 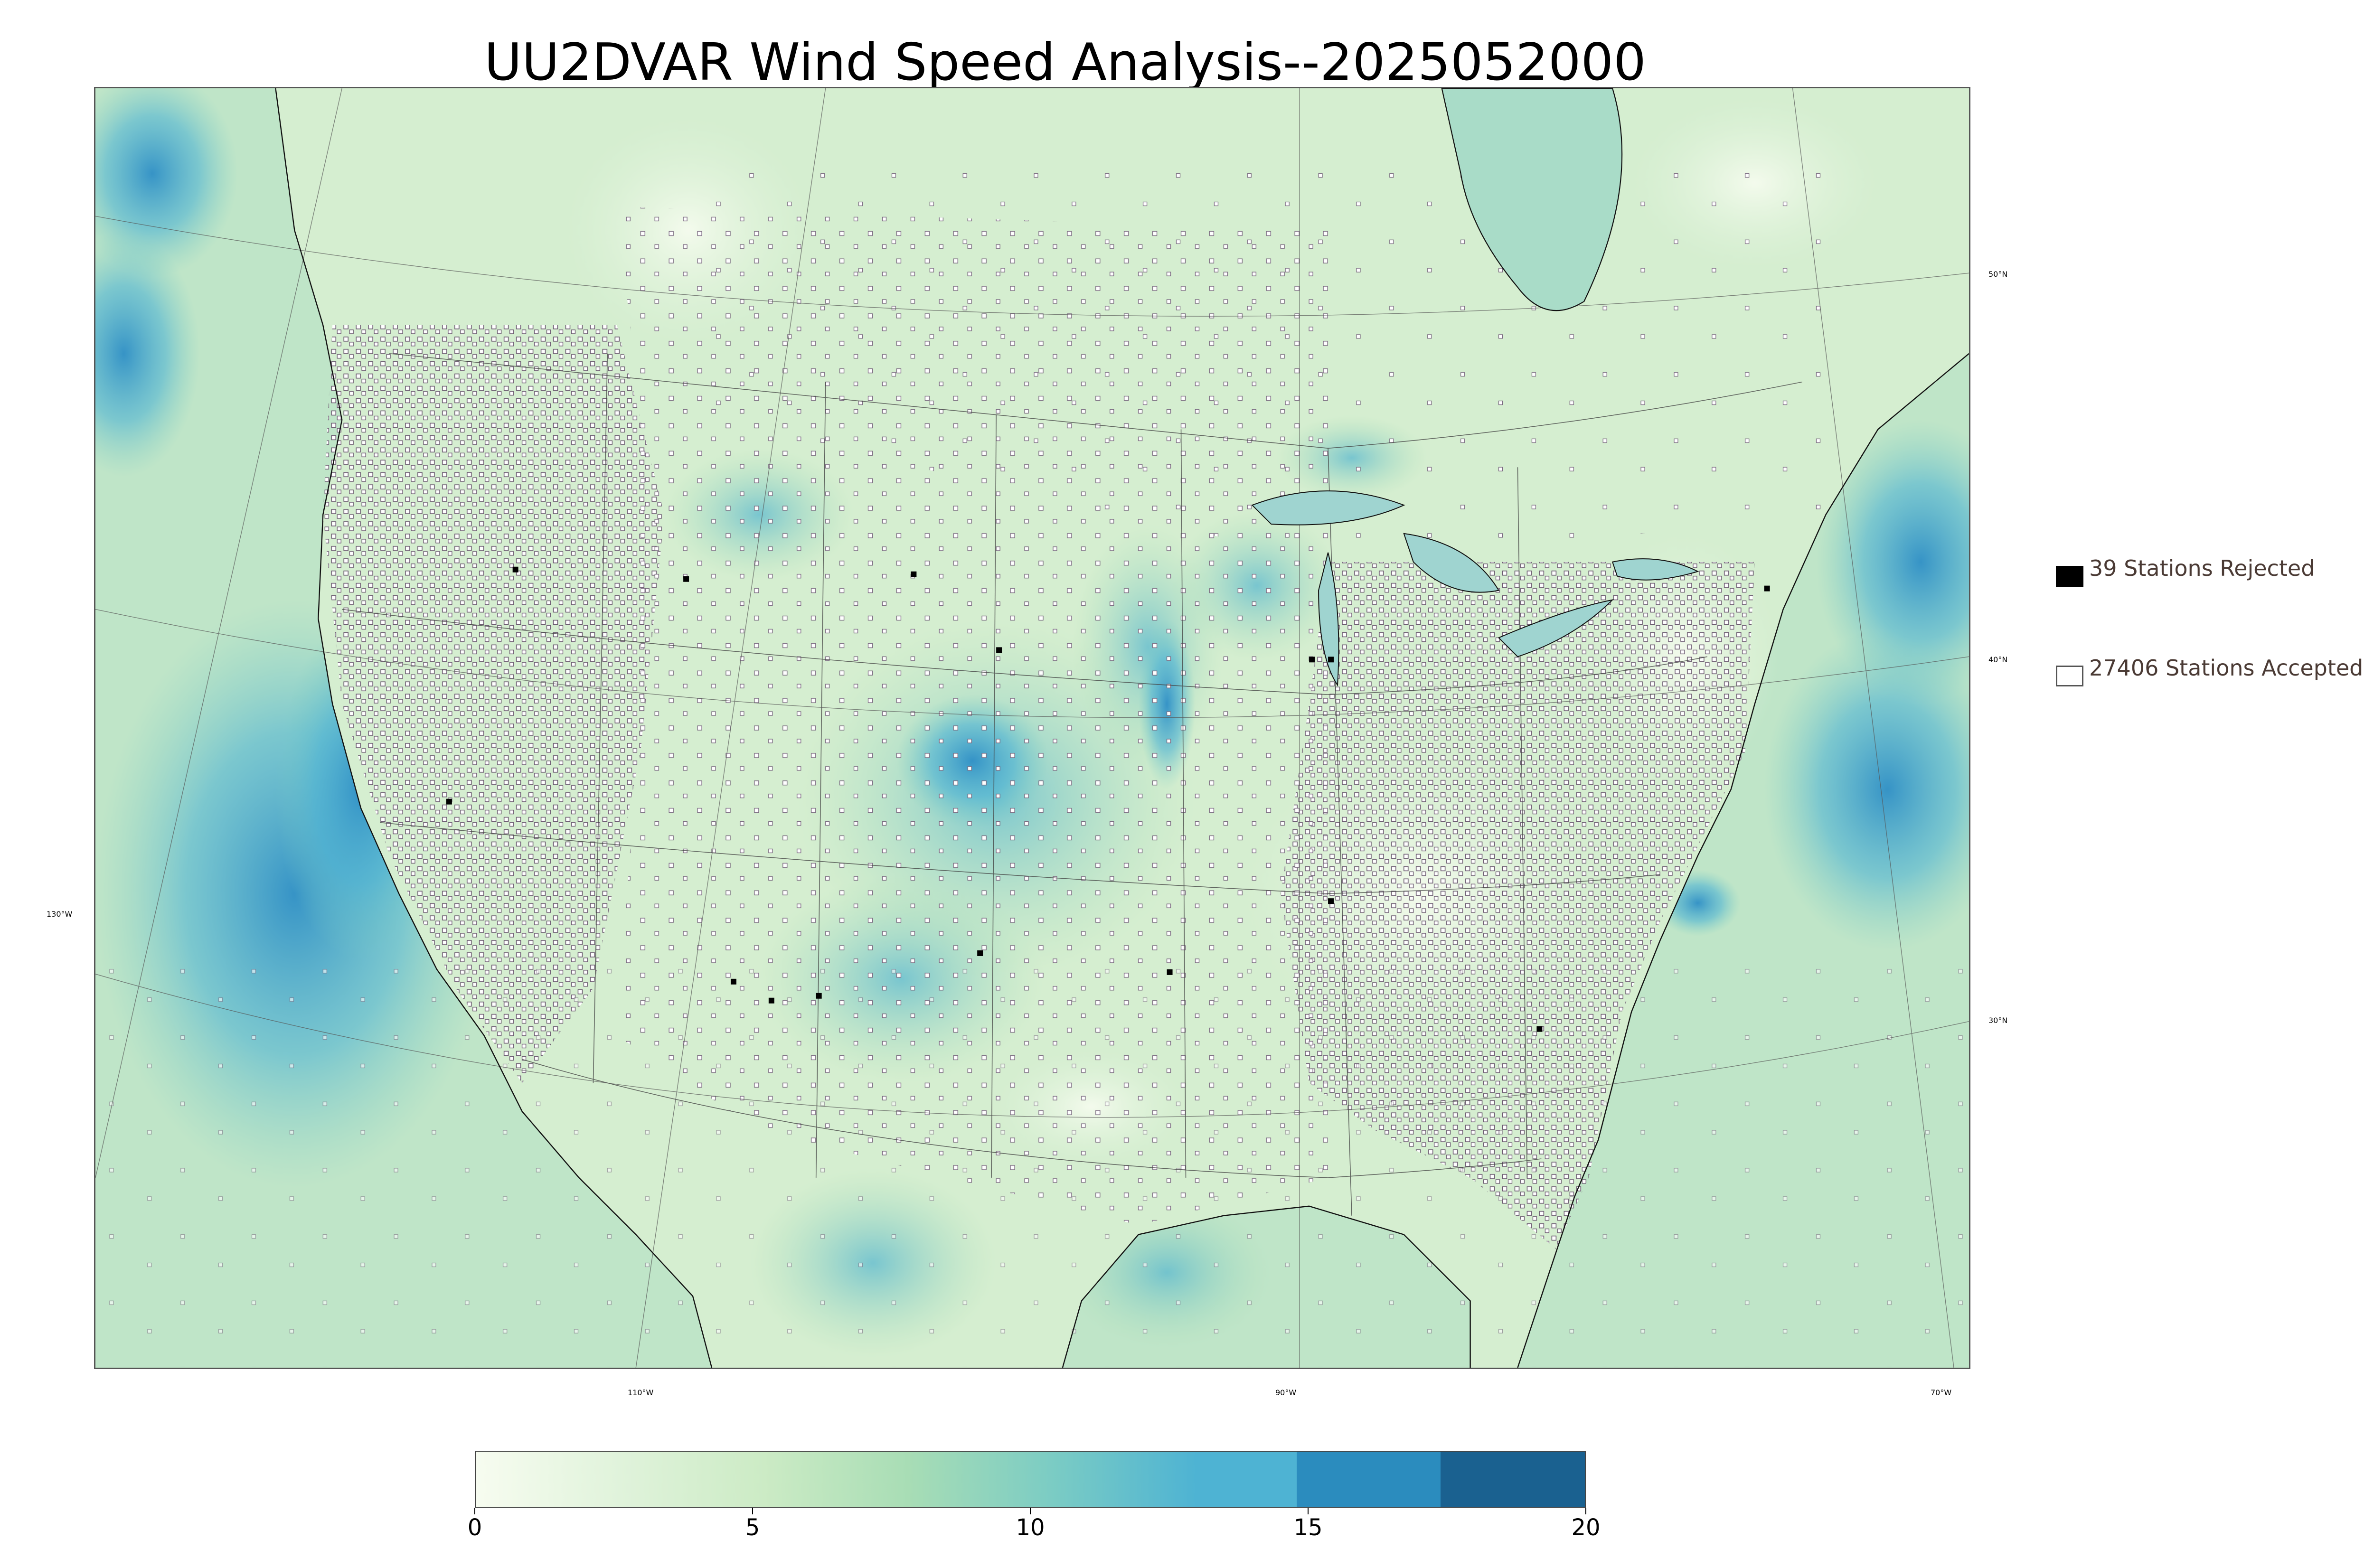 I want to click on map-title: UU2DVAR Wind Speed Analysis--2025052000, so click(x=1065, y=62).